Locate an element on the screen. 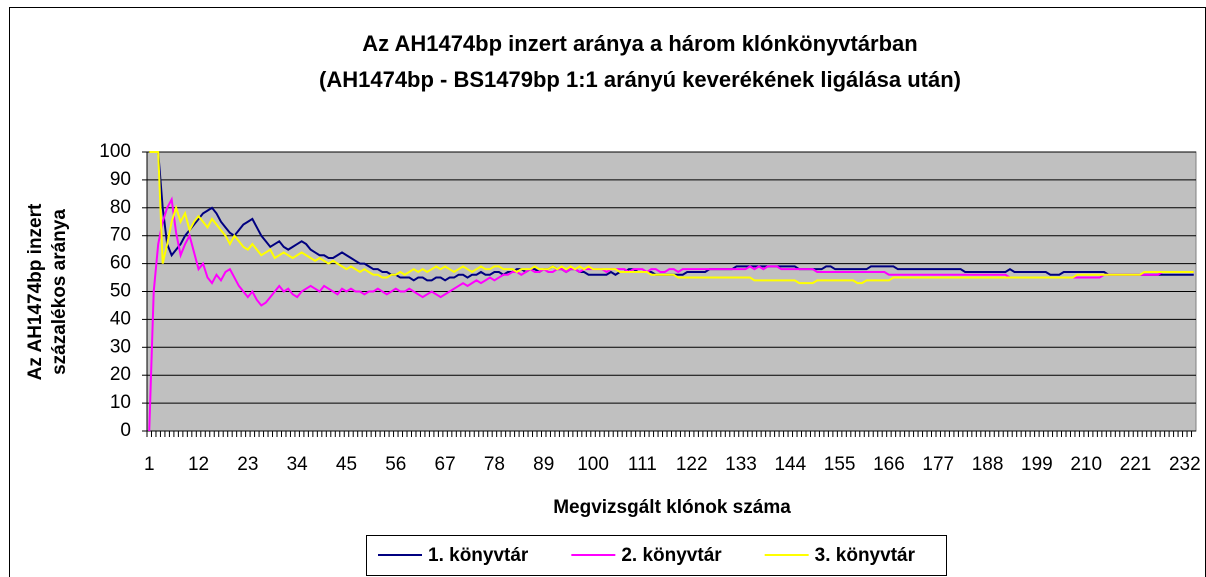  x-tick-label: 111 is located at coordinates (642, 464).